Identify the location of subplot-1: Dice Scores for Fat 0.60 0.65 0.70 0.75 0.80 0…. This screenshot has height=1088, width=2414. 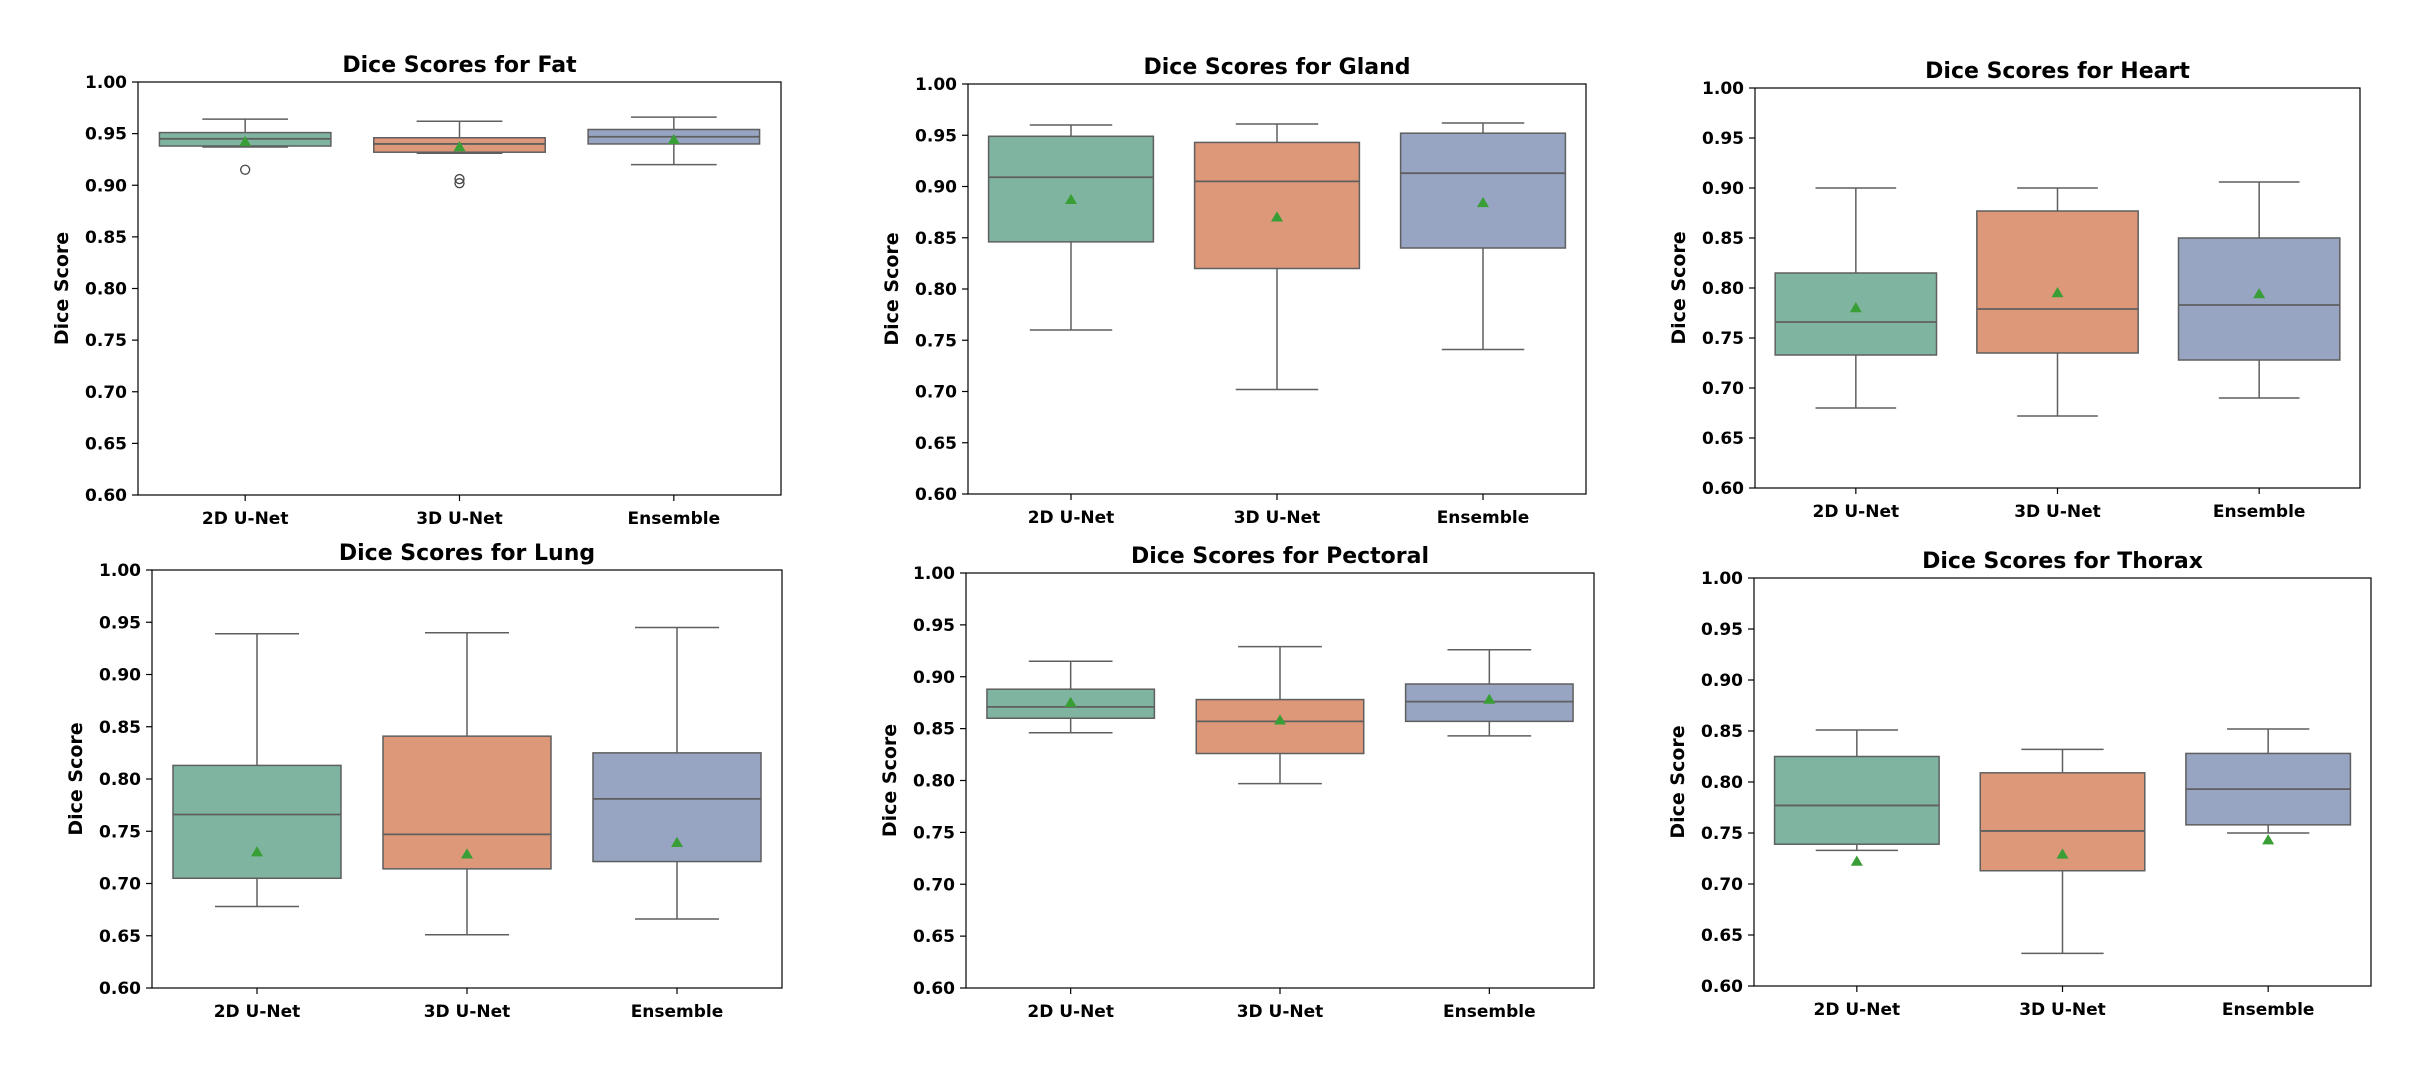
(416, 291).